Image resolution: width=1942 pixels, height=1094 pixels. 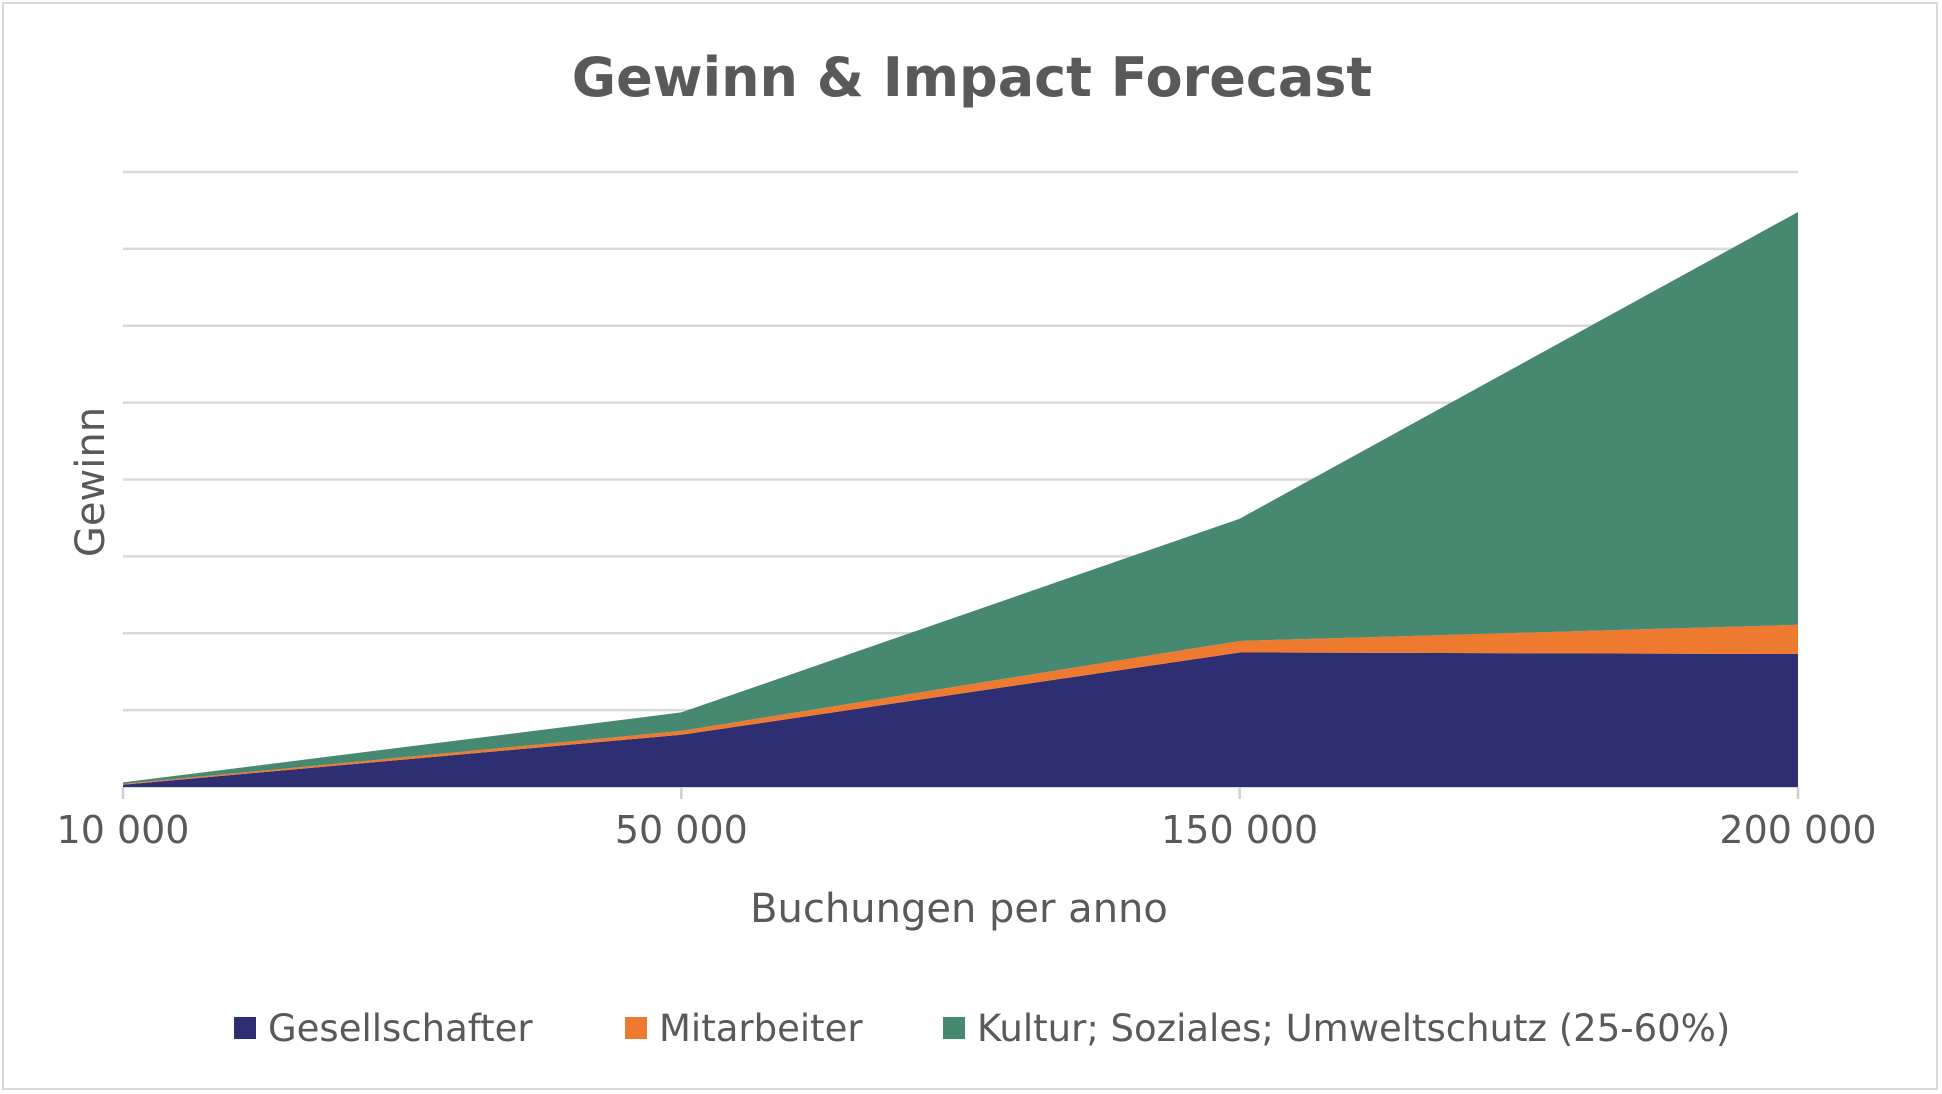 I want to click on x-tick-label: 200 000, so click(x=1797, y=830).